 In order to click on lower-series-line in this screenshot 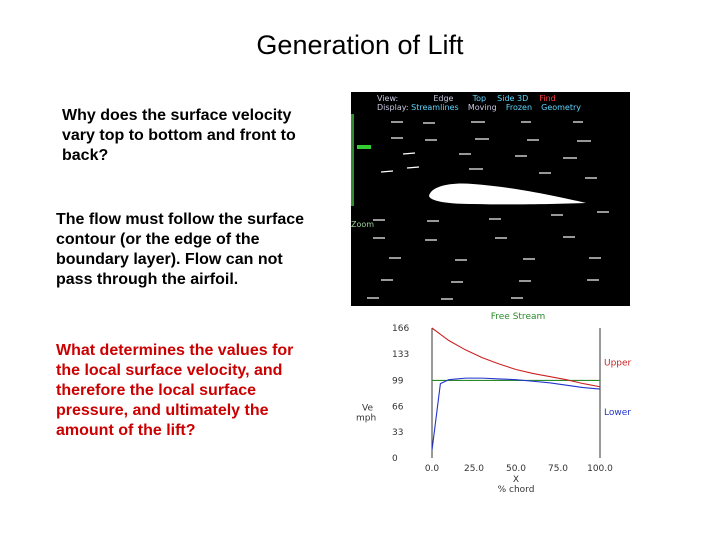, I will do `click(516, 414)`.